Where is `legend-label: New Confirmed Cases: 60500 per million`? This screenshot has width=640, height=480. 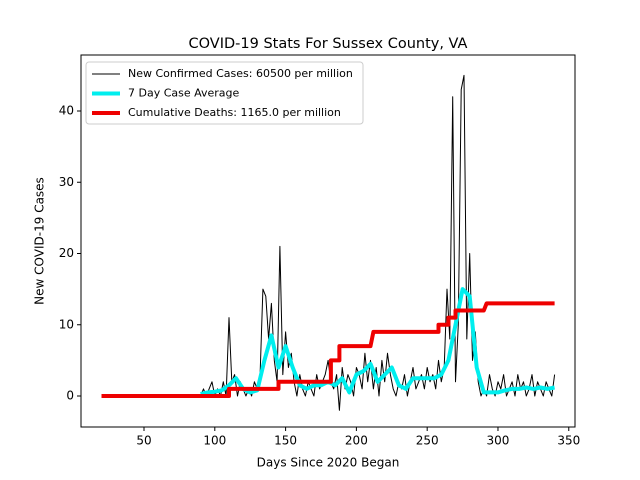
legend-label: New Confirmed Cases: 60500 per million is located at coordinates (240, 73).